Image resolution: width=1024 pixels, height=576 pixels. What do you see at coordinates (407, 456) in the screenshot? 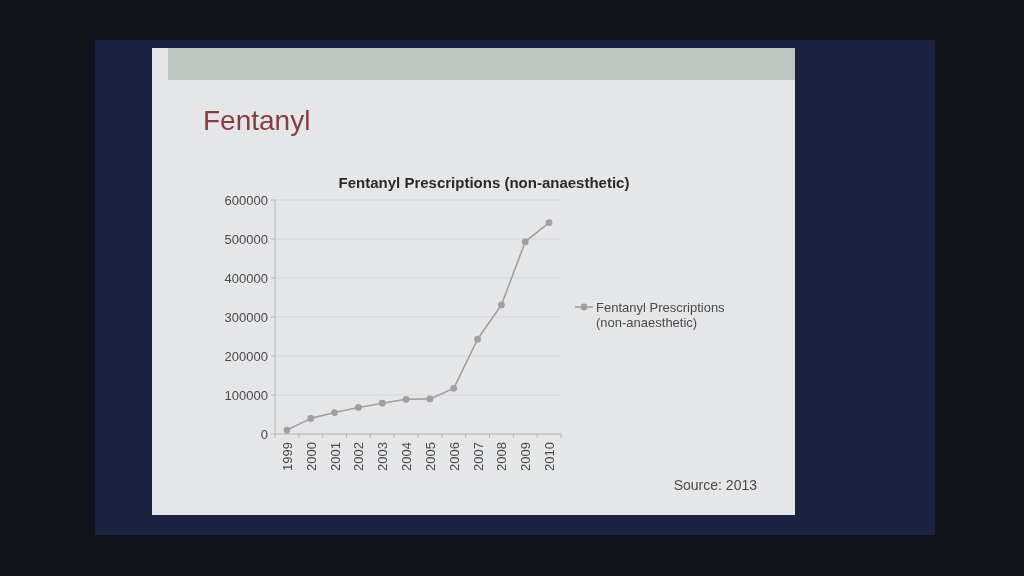
I see `x-tick-label: 2004` at bounding box center [407, 456].